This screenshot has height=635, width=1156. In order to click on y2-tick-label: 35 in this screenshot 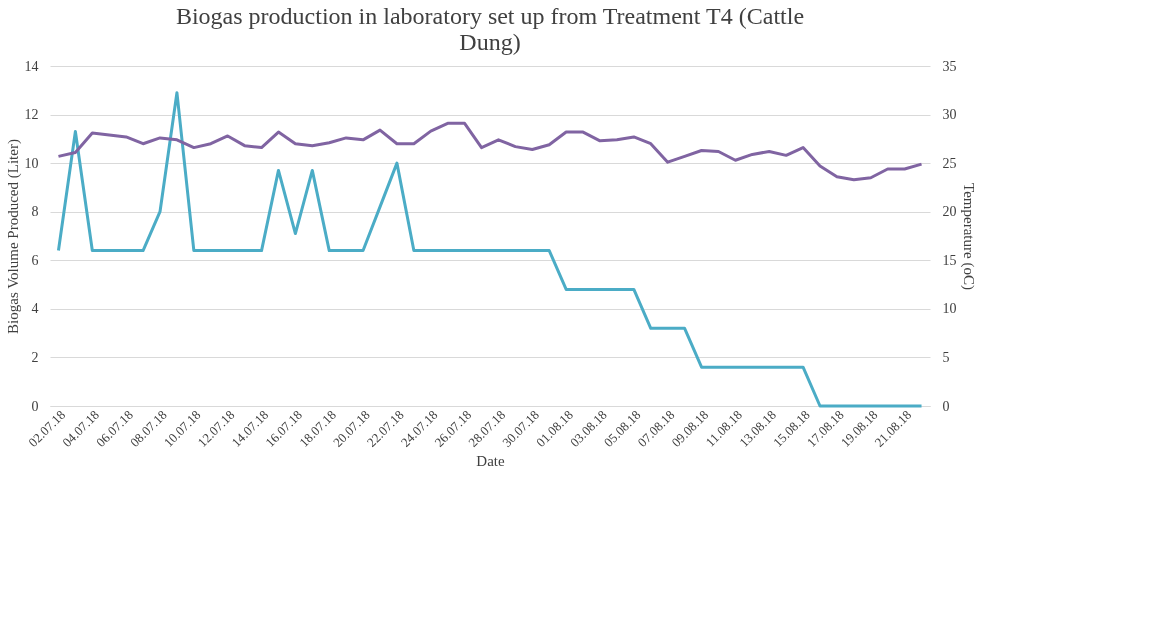, I will do `click(949, 66)`.